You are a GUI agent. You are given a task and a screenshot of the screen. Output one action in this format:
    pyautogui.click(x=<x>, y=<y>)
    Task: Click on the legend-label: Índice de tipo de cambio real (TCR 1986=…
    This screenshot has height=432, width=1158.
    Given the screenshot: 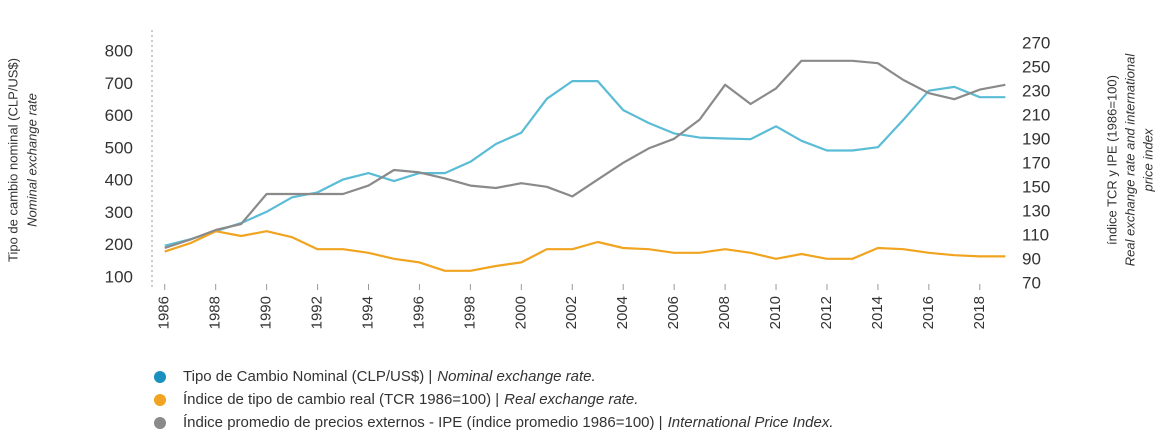 What is the action you would take?
    pyautogui.click(x=410, y=399)
    